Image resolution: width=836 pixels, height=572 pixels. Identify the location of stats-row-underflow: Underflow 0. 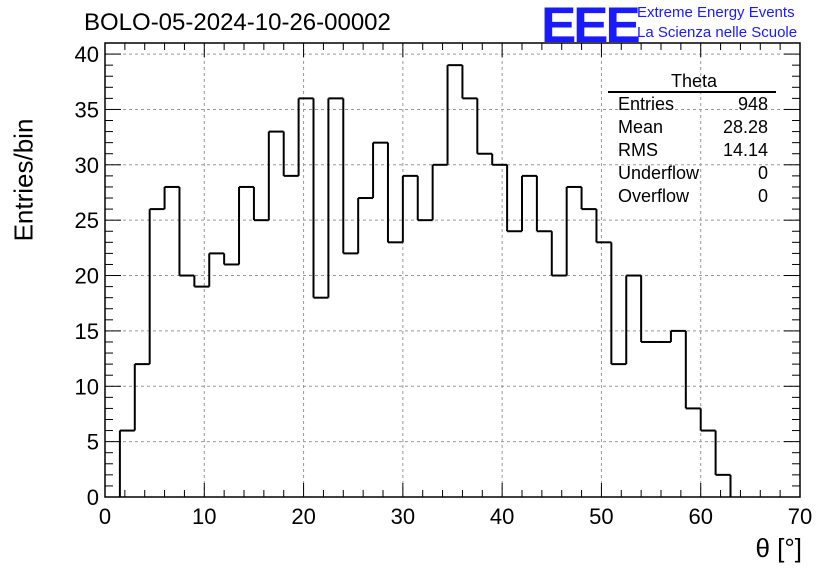
(692, 173).